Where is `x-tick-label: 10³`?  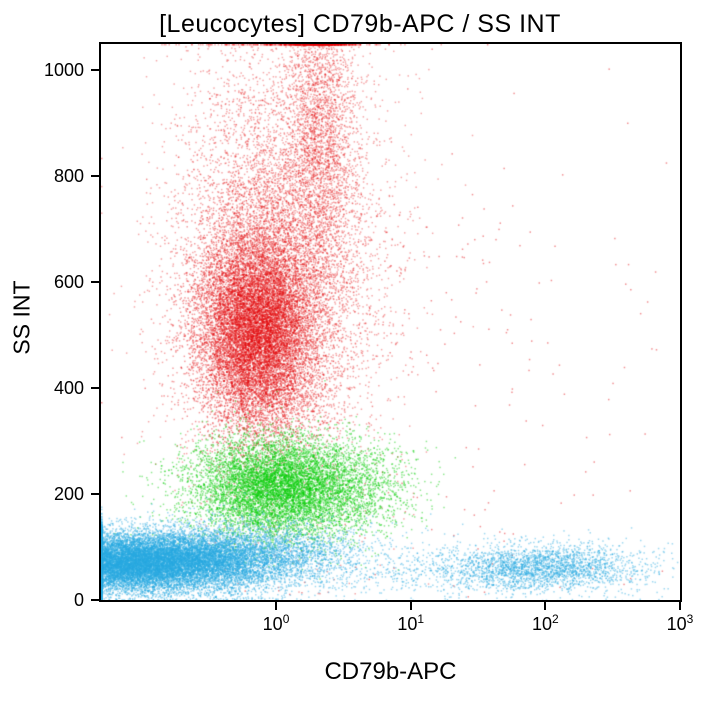
x-tick-label: 10³ is located at coordinates (680, 623).